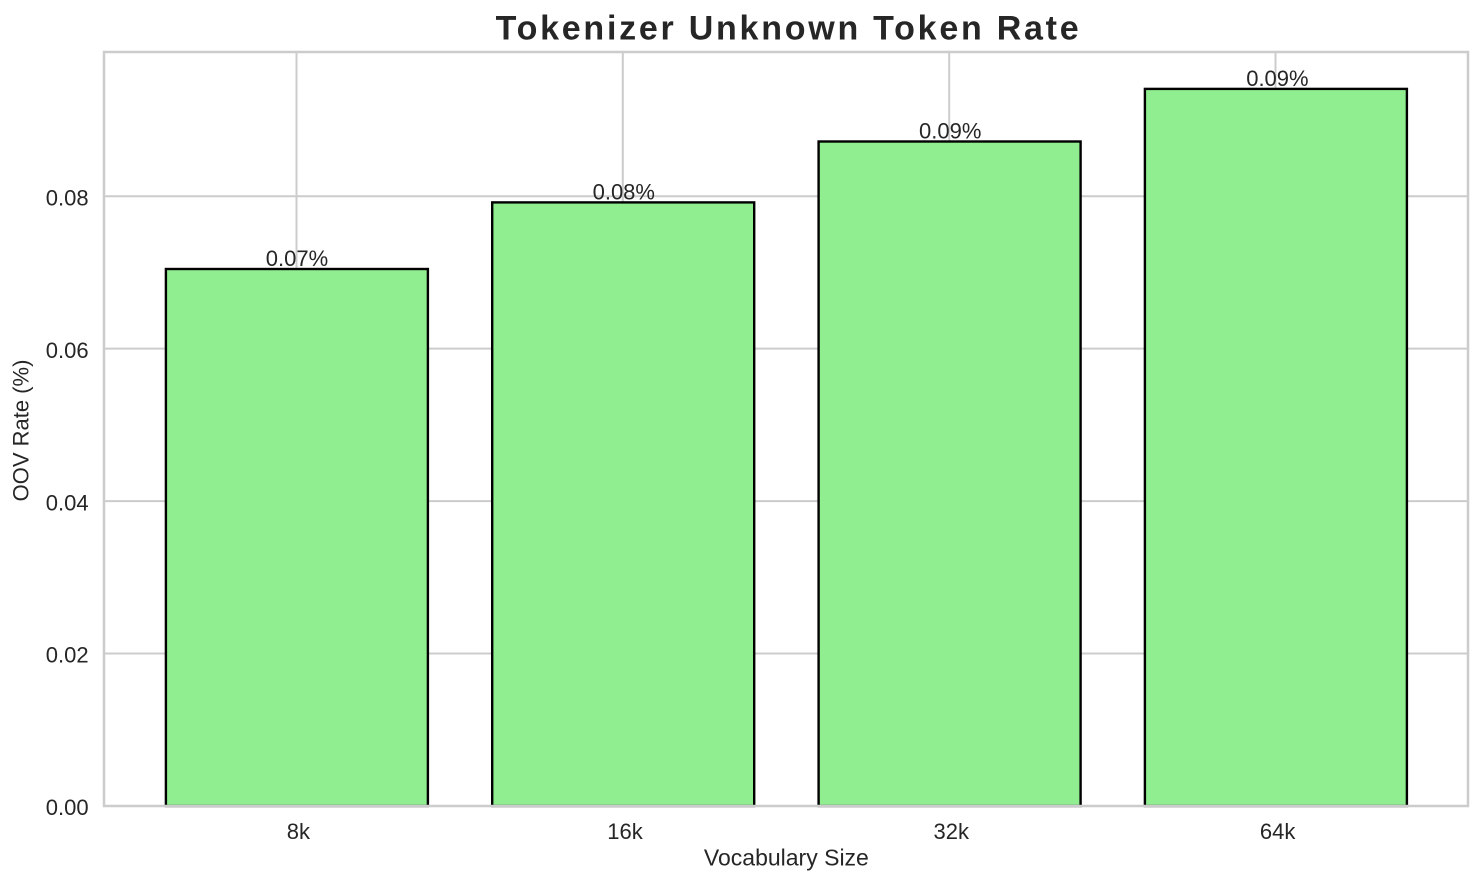 The height and width of the screenshot is (890, 1484). I want to click on svg-text: 0.04, so click(67, 502).